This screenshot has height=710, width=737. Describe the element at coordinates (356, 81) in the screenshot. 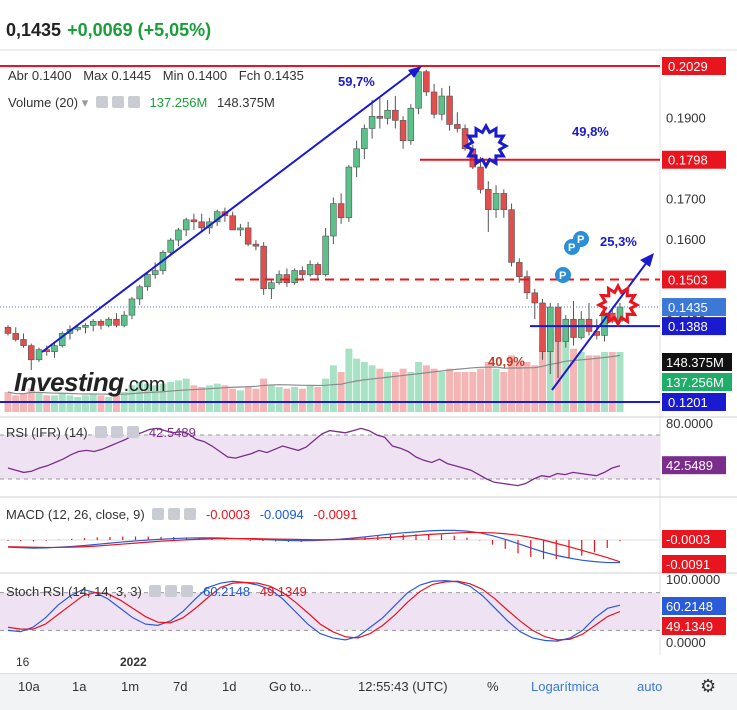

I see `annotation-59-7: 59,7%` at that location.